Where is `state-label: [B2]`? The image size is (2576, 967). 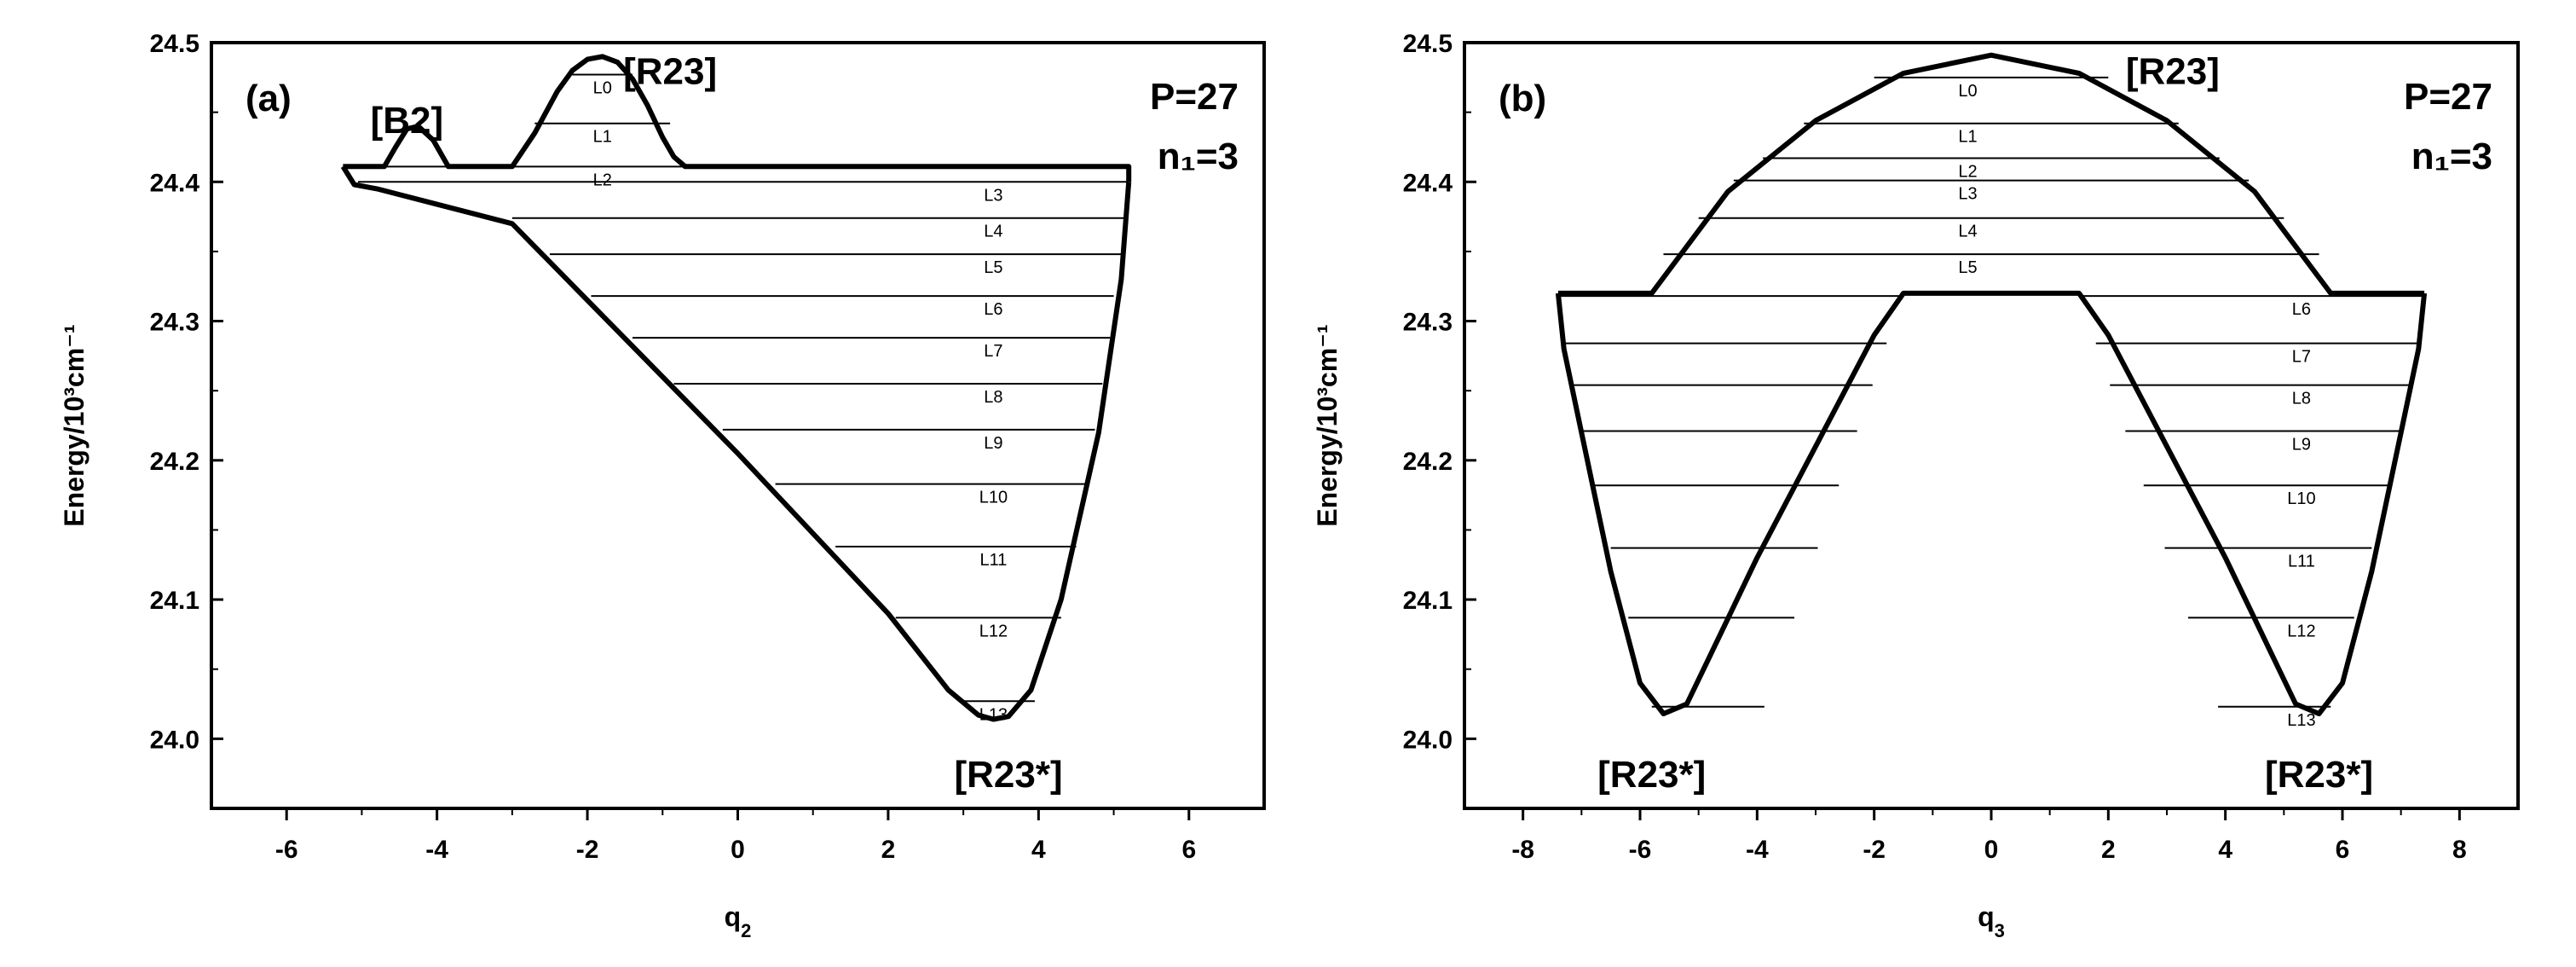 state-label: [B2] is located at coordinates (407, 121).